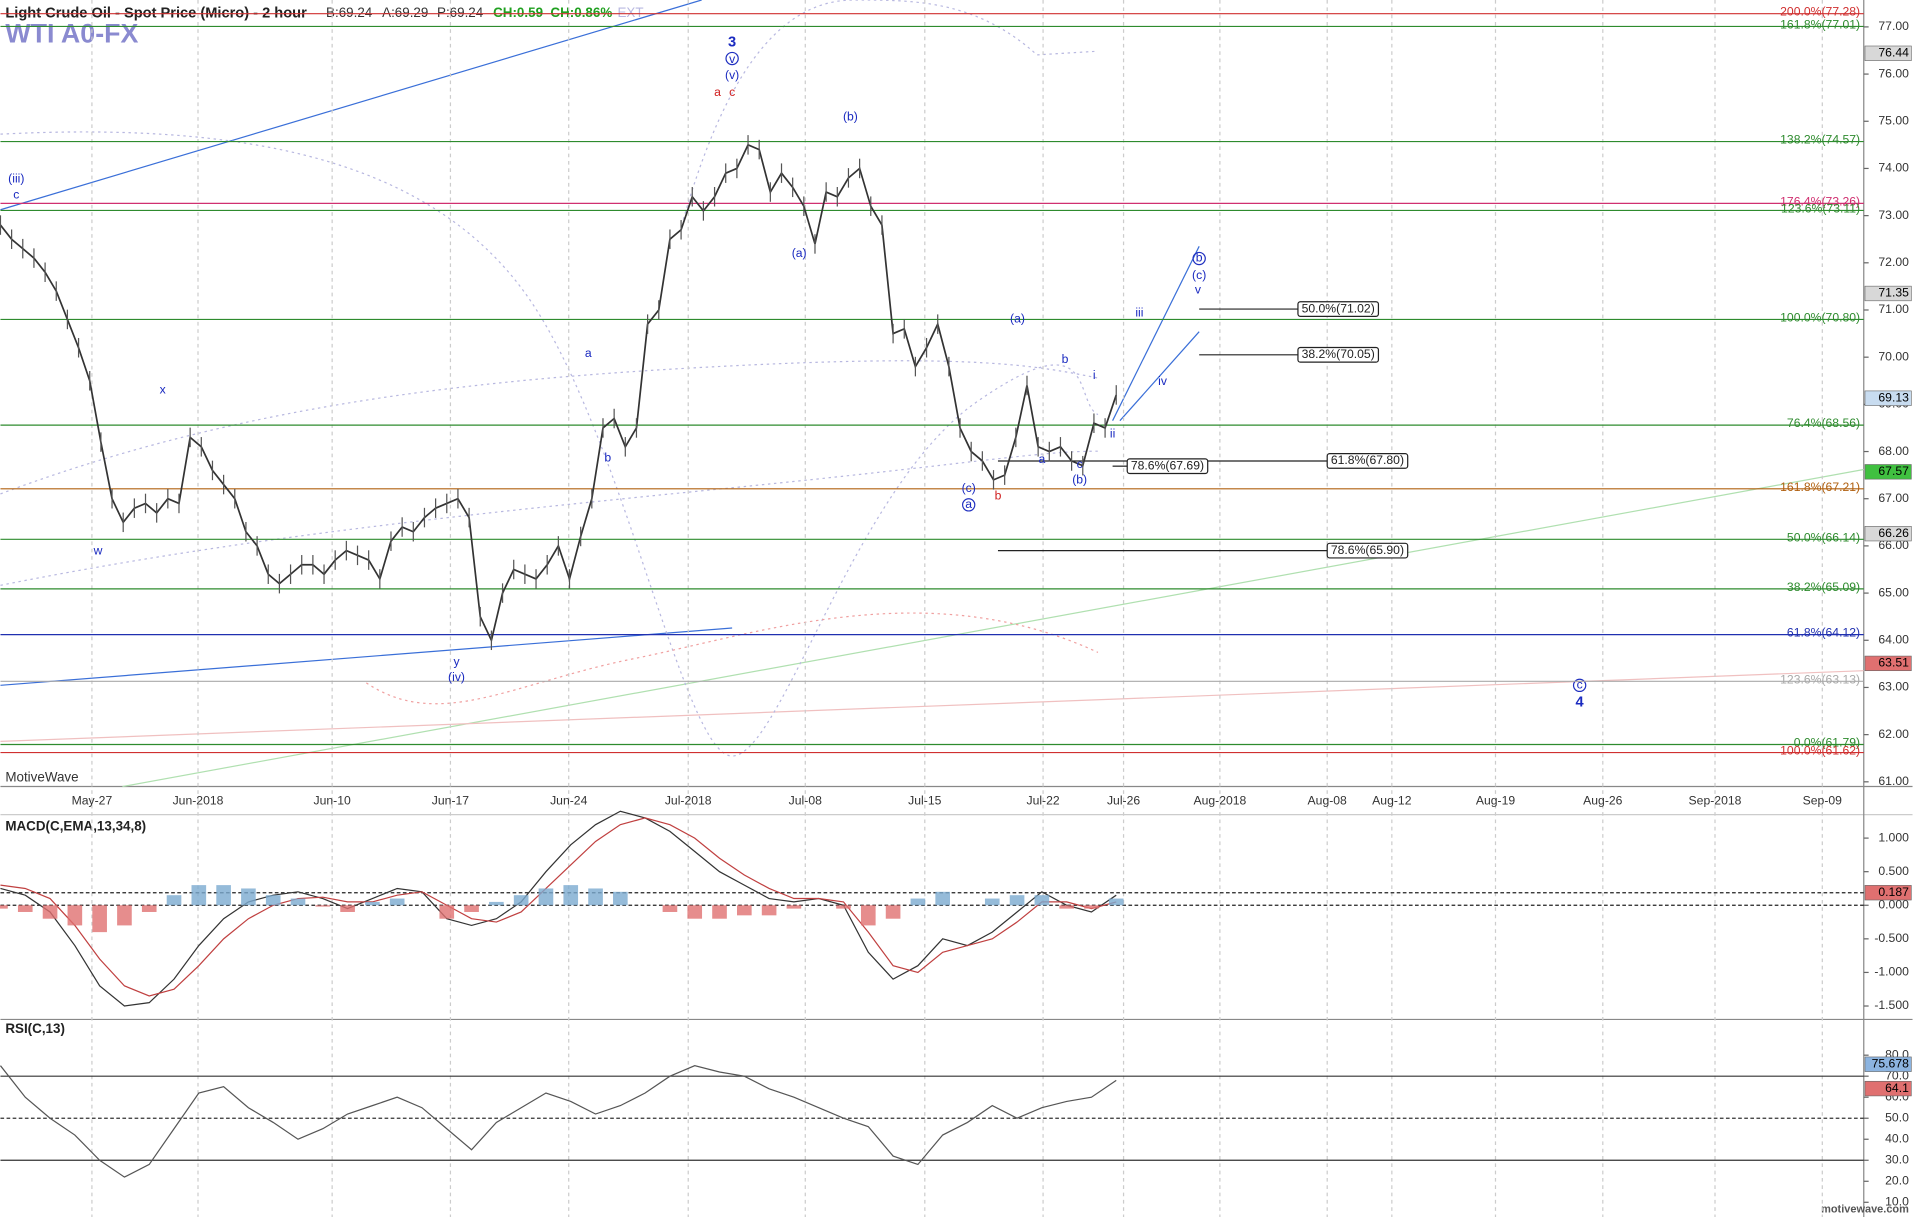 The image size is (1913, 1217). I want to click on x-tick-label: Jul-26, so click(1123, 800).